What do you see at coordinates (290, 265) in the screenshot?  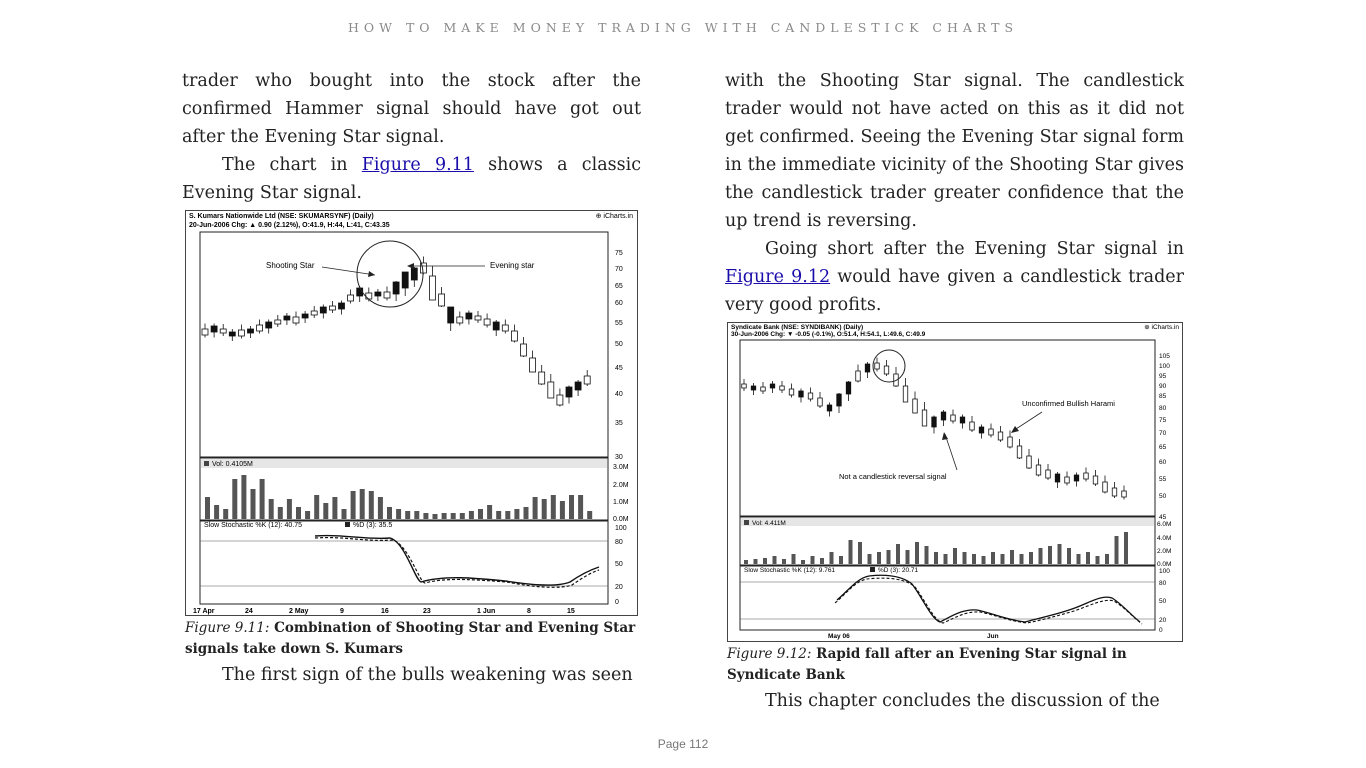 I see `annotation-shooting-star: Shooting Star` at bounding box center [290, 265].